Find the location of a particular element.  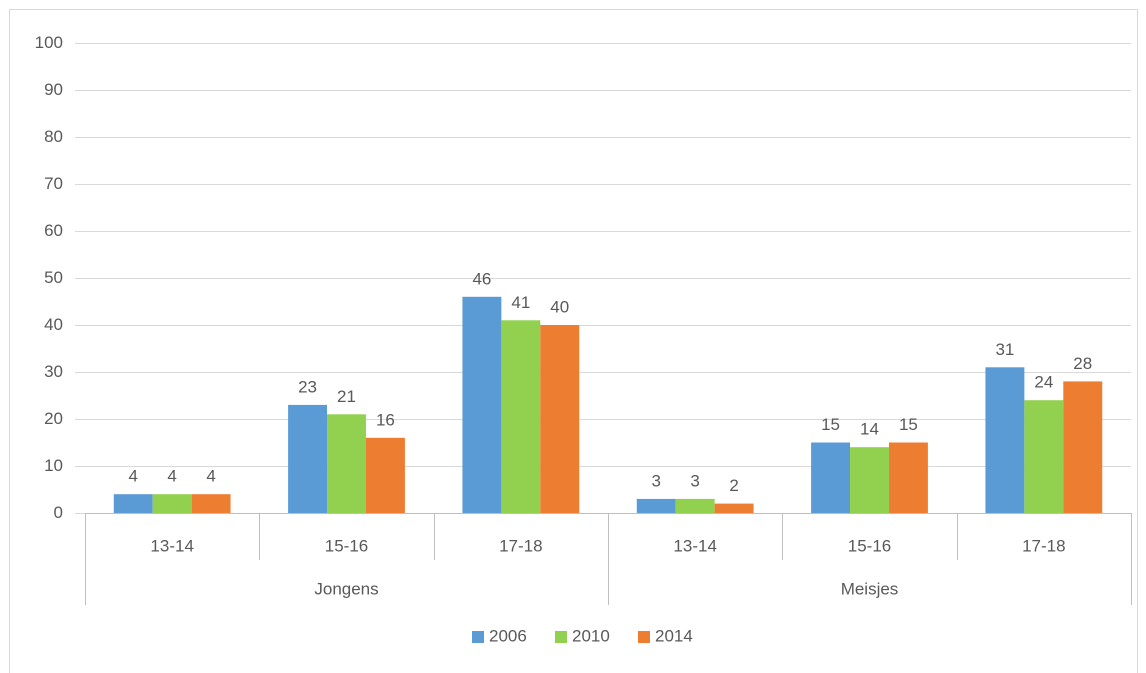

legend-label: 2010 is located at coordinates (591, 635).